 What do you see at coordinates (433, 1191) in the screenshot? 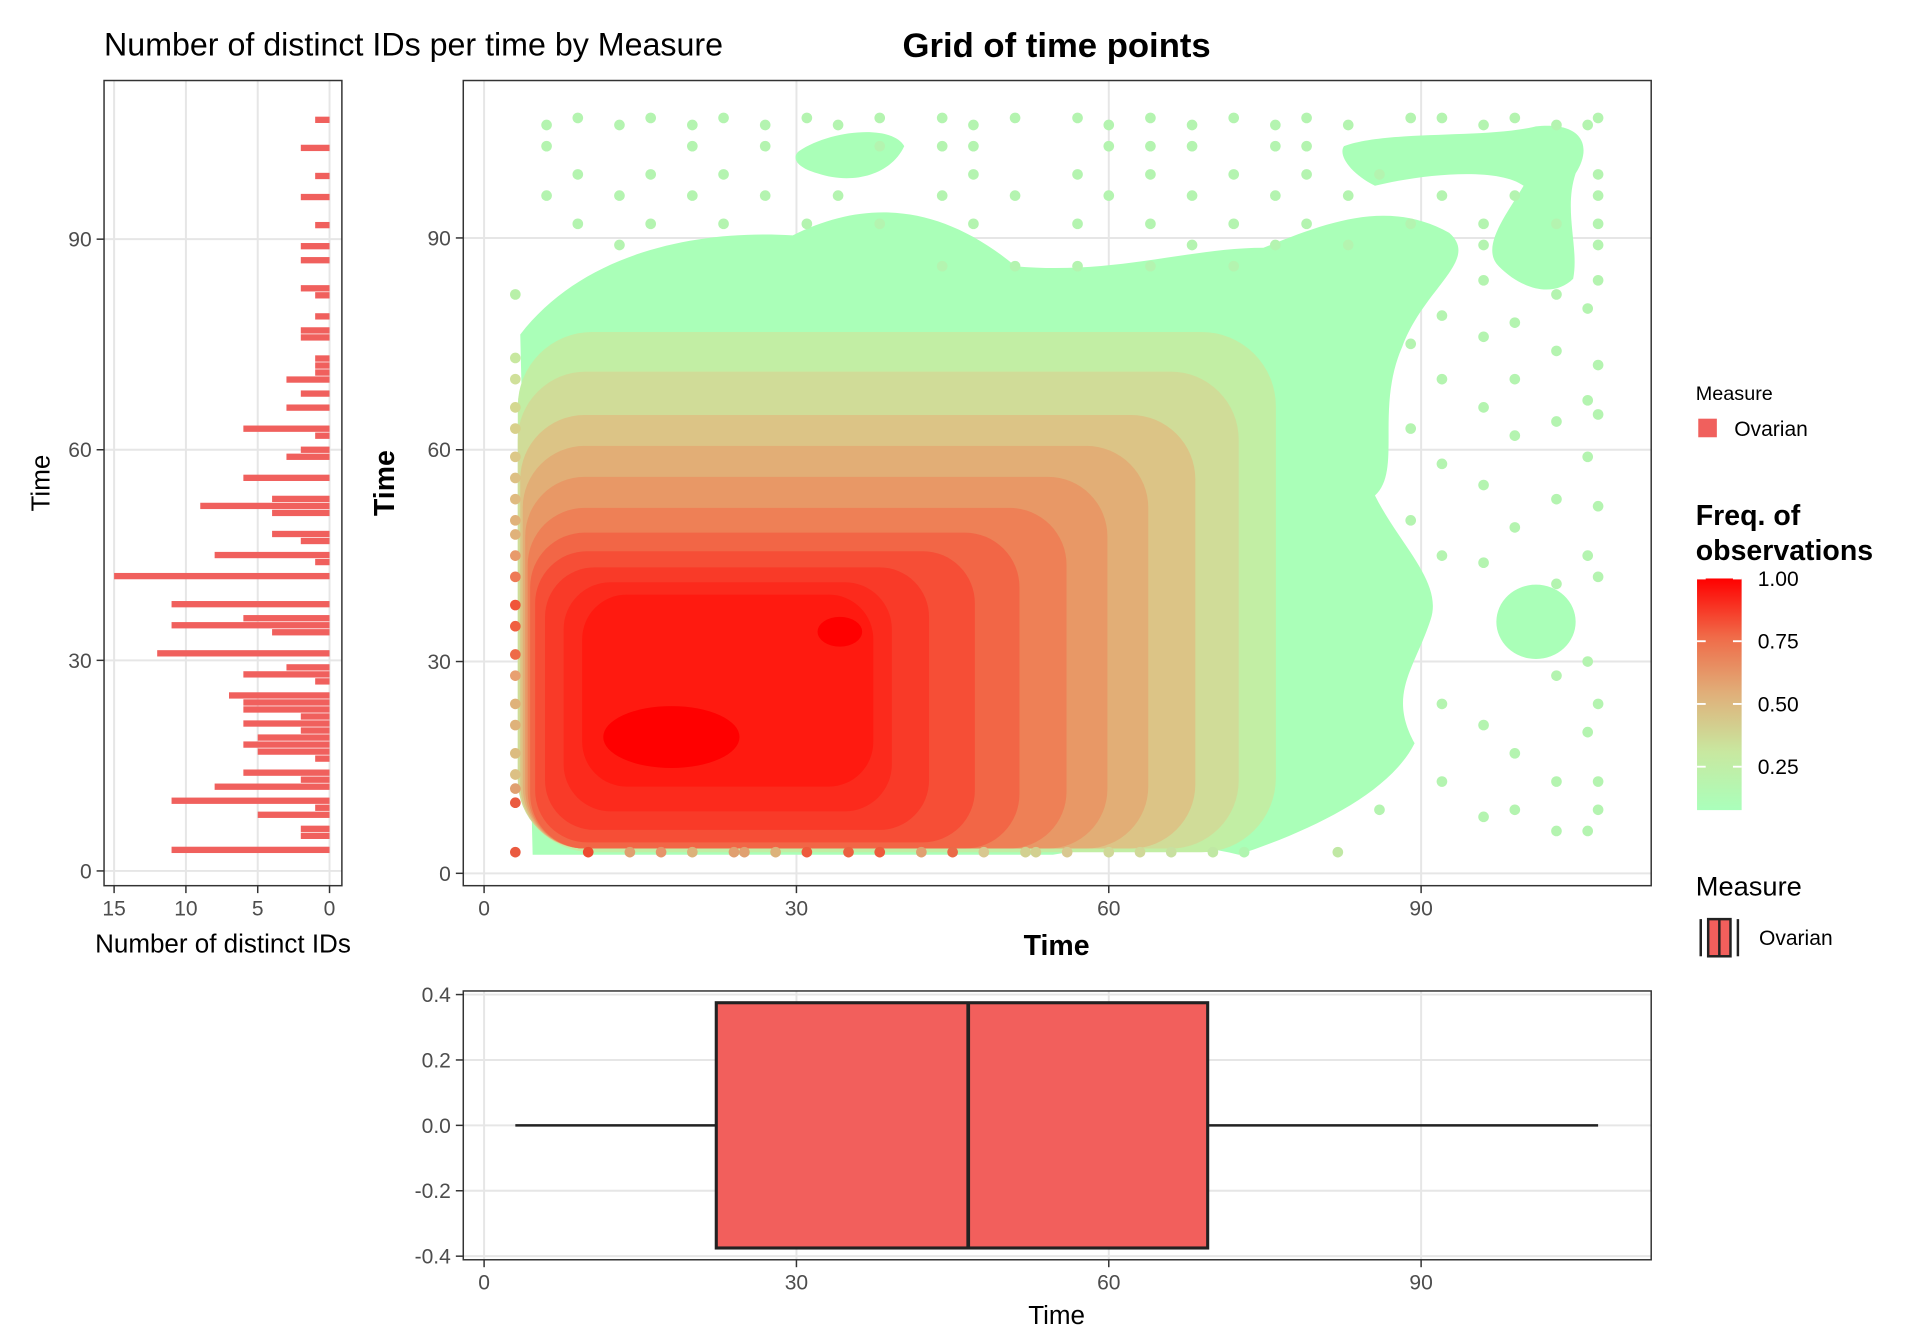
I see `y-tick-label: -0.2` at bounding box center [433, 1191].